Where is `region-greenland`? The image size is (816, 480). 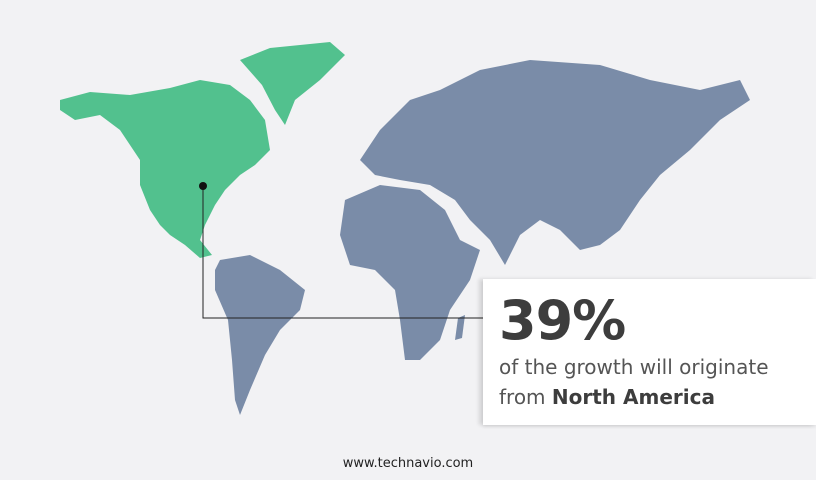
region-greenland is located at coordinates (292, 83).